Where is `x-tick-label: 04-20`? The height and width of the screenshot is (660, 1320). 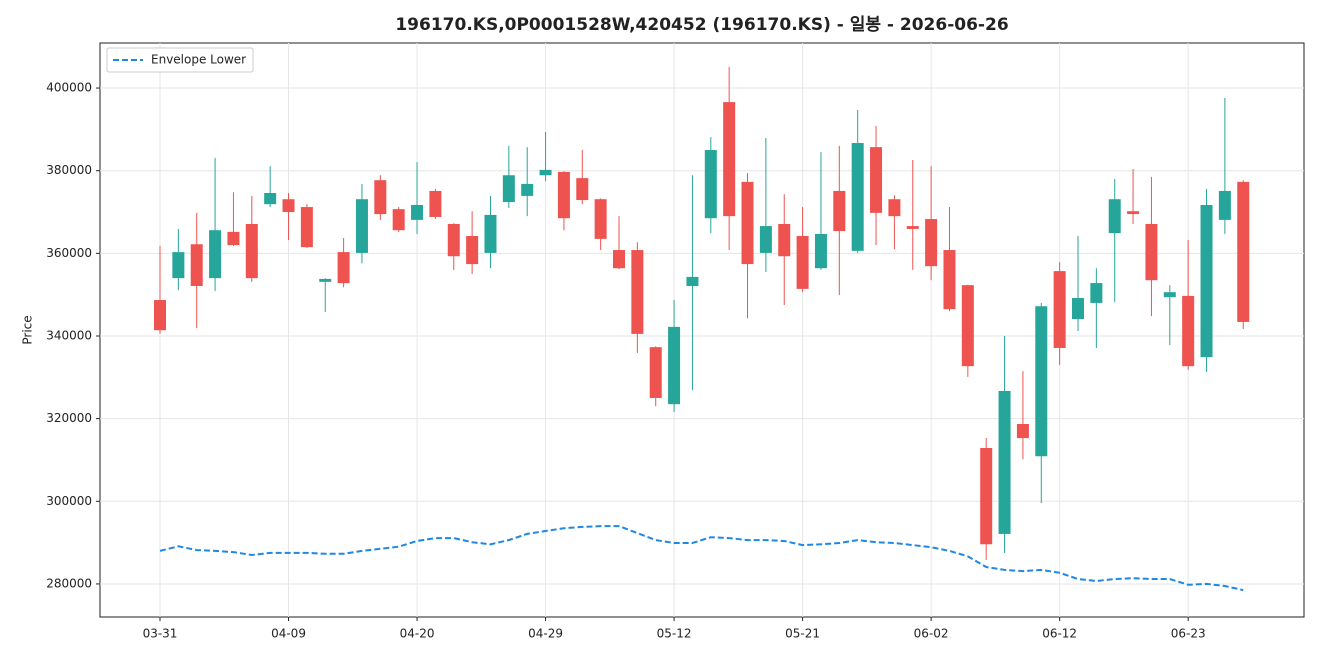
x-tick-label: 04-20 is located at coordinates (417, 634).